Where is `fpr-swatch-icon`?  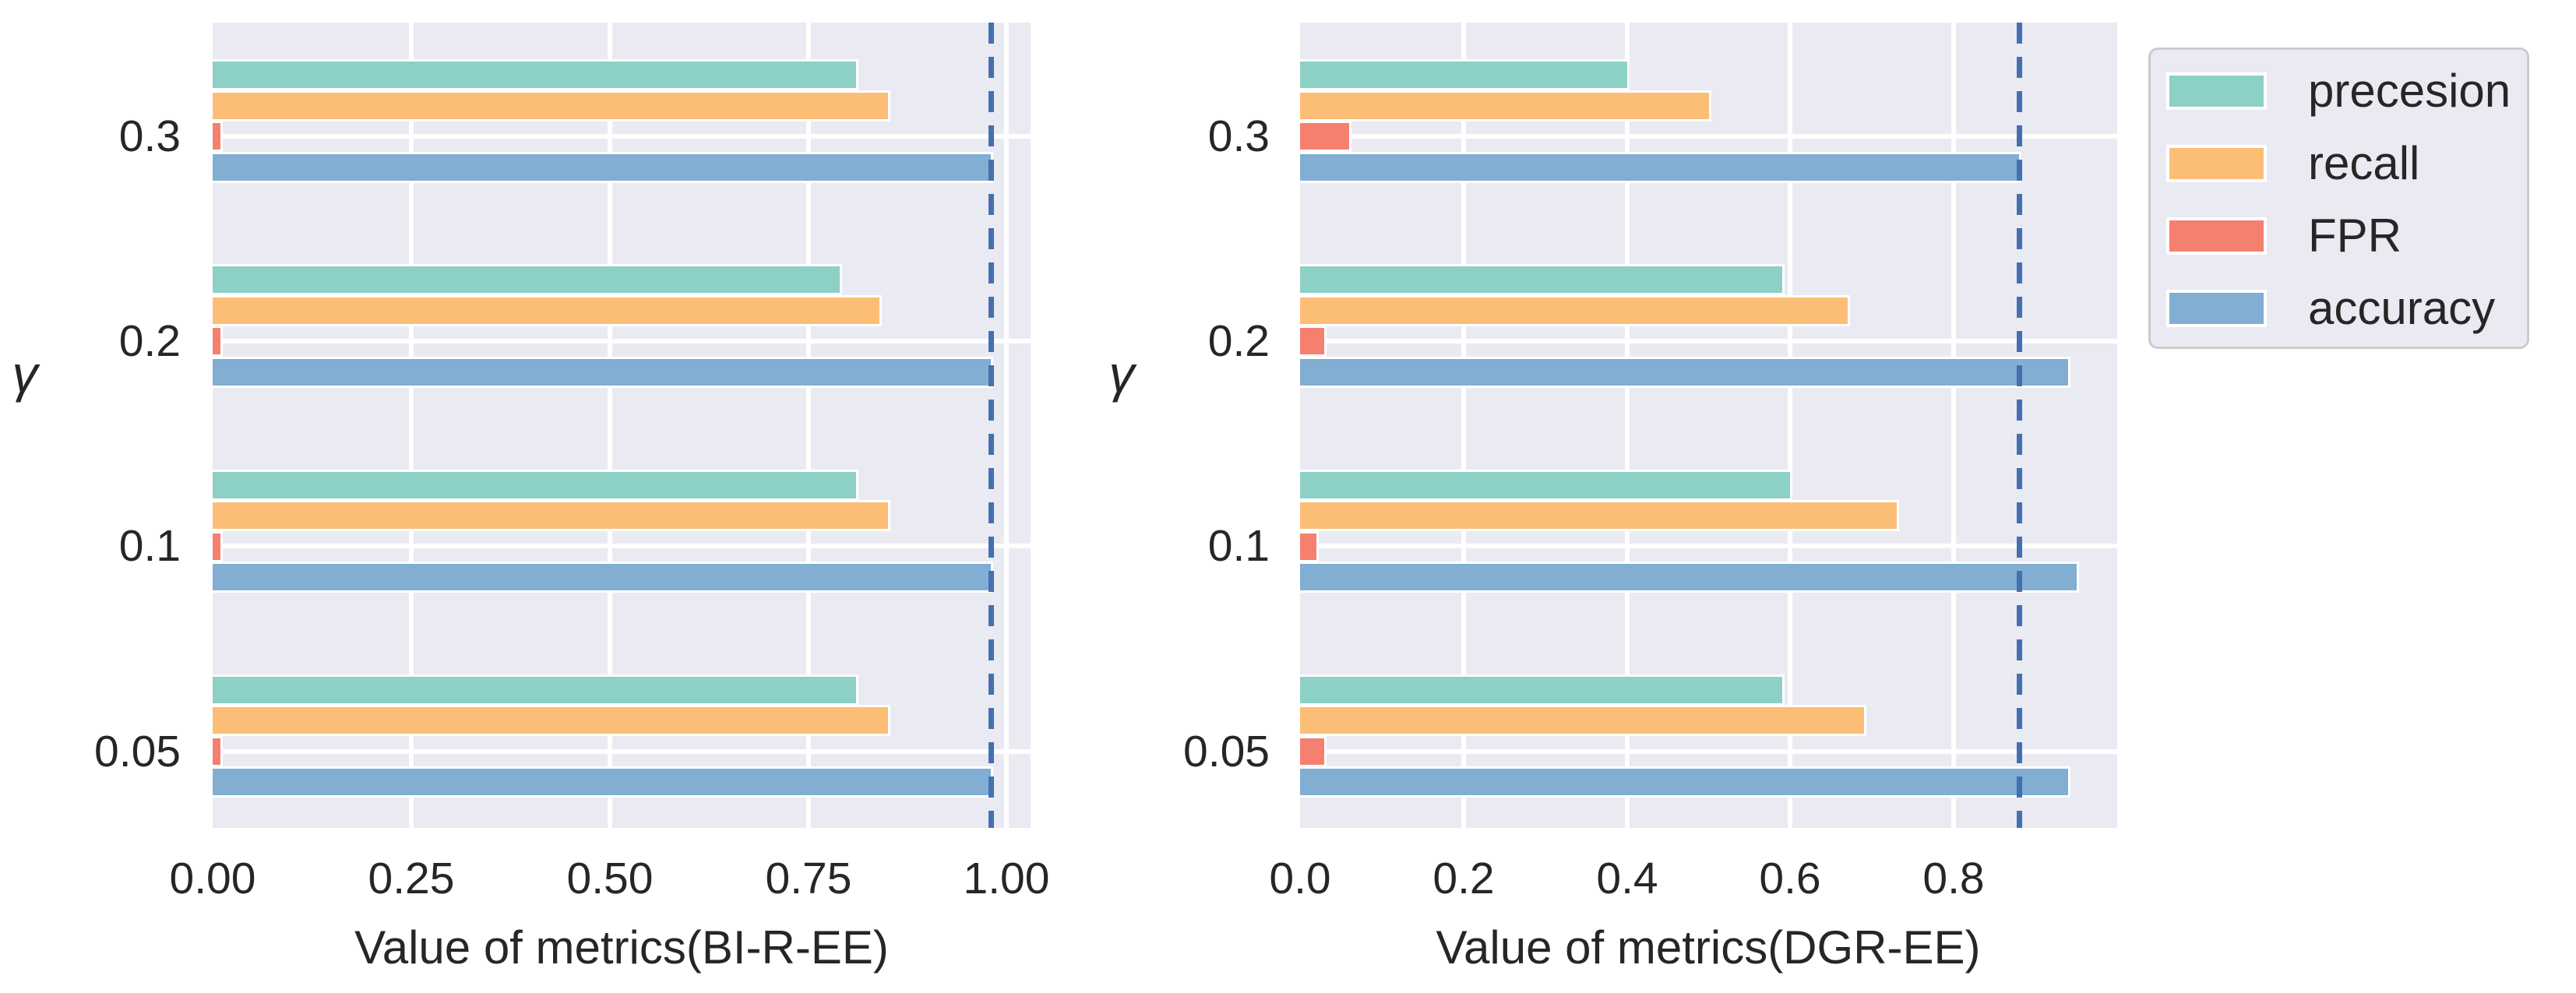
fpr-swatch-icon is located at coordinates (2216, 236).